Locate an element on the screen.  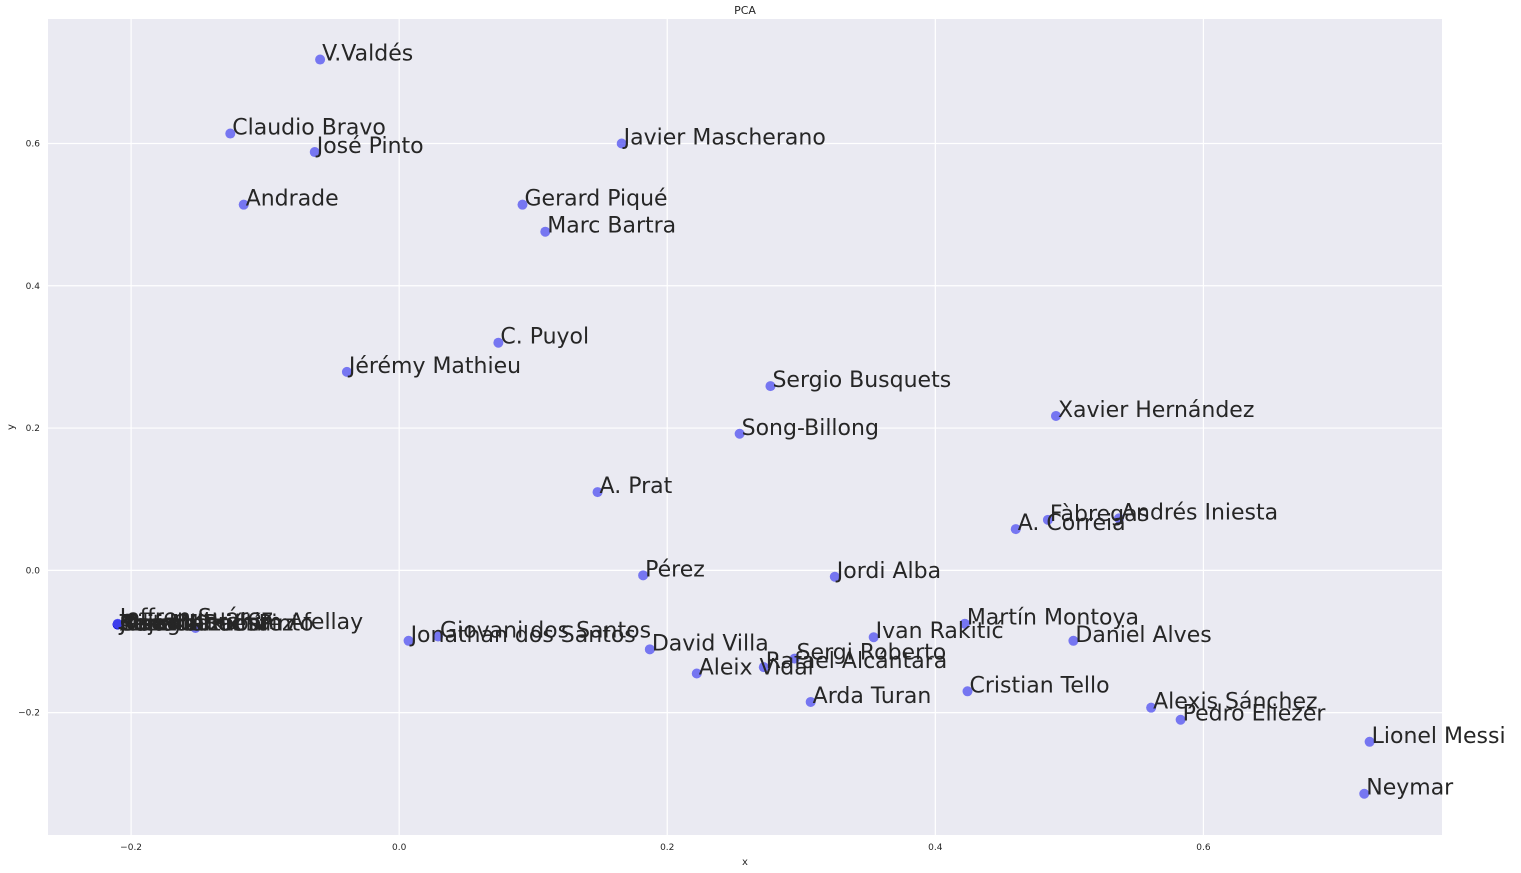
cluster-point-label: Oier Olazabal is located at coordinates (194, 623).